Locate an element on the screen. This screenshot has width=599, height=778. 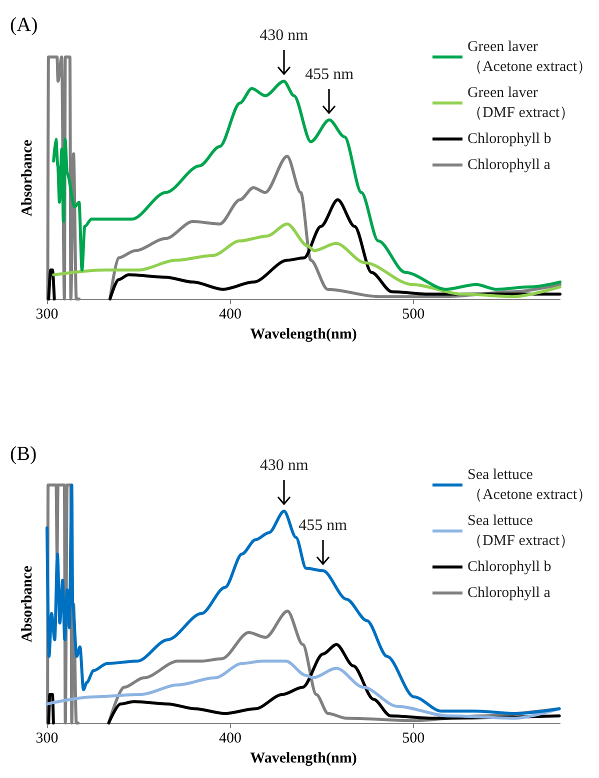
legend-label: Sea lettuce （Acetone extract） is located at coordinates (529, 485).